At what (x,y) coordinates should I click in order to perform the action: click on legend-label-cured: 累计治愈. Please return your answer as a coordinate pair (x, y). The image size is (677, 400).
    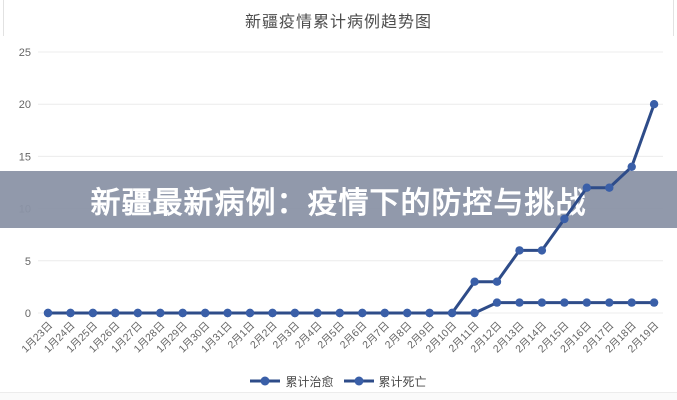
    Looking at the image, I should click on (309, 381).